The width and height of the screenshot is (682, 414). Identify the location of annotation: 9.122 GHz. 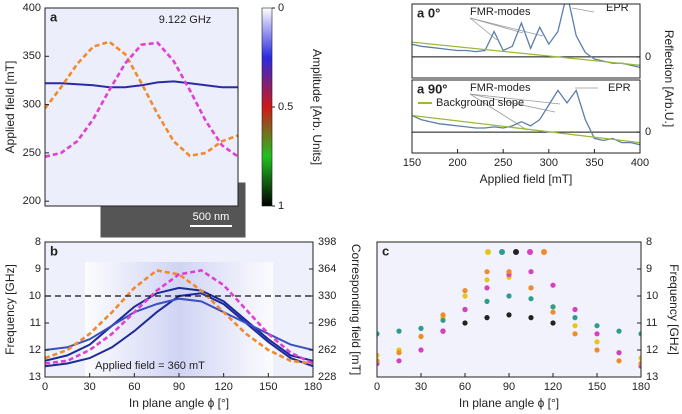
(185, 20).